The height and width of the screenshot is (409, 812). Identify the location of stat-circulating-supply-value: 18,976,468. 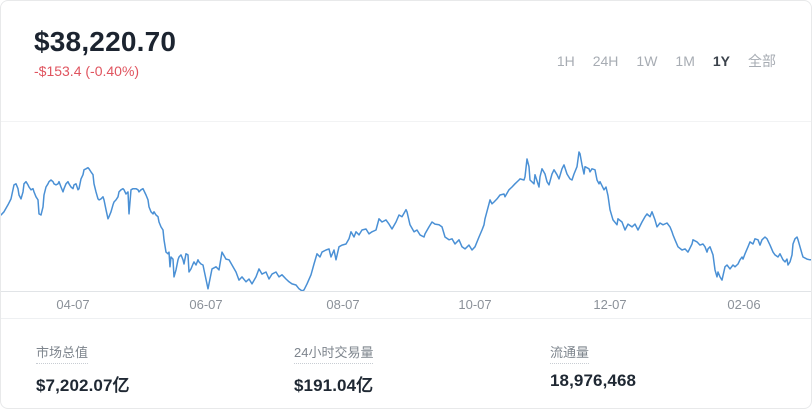
(593, 380).